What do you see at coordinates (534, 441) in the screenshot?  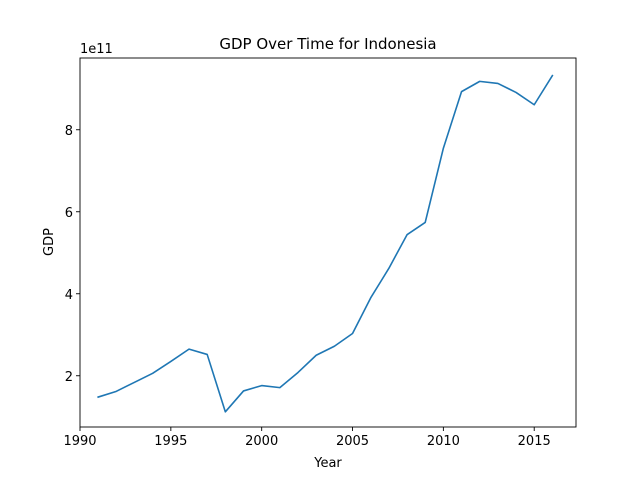 I see `x-tick-label-2015: 2015` at bounding box center [534, 441].